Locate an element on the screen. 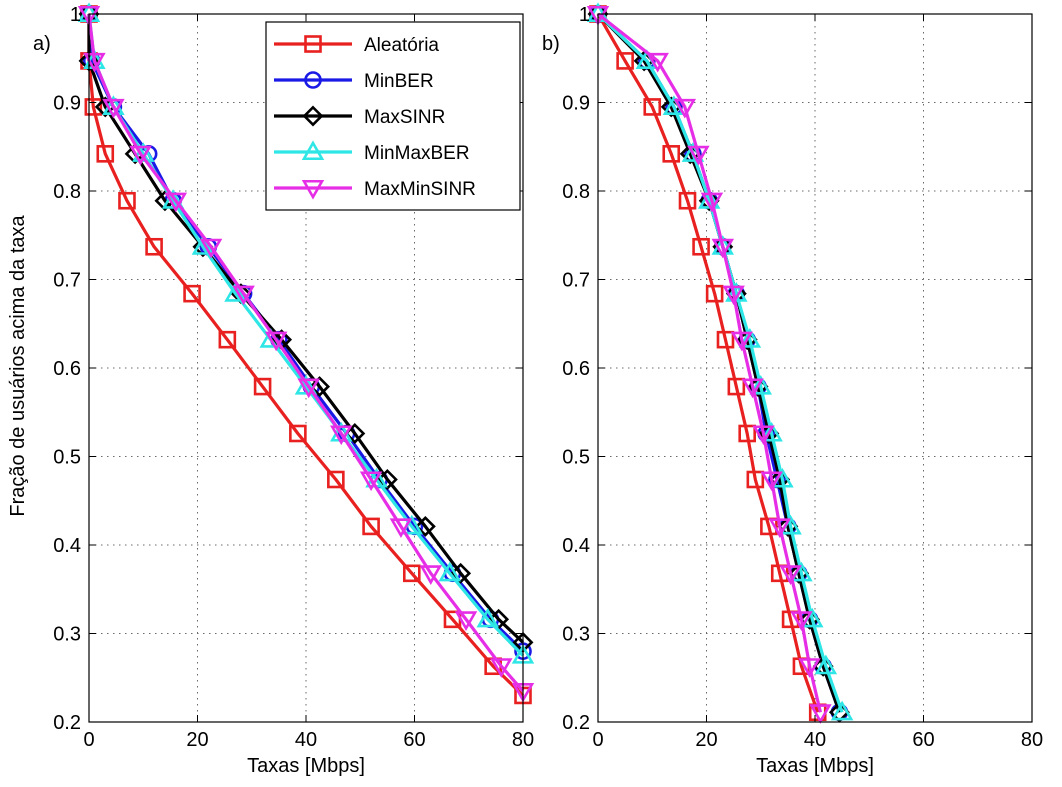 This screenshot has height=787, width=1062. panel-label: a) is located at coordinates (42, 44).